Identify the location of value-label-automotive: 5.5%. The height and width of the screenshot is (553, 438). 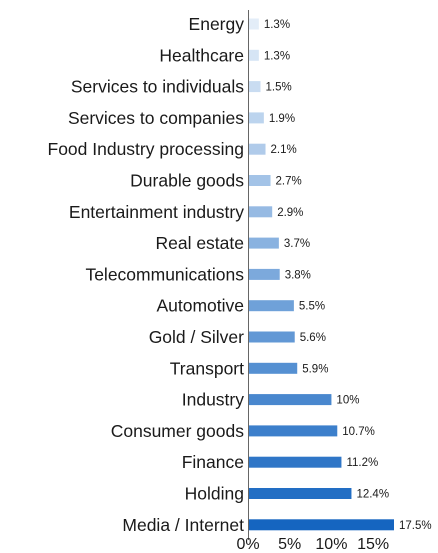
(312, 307).